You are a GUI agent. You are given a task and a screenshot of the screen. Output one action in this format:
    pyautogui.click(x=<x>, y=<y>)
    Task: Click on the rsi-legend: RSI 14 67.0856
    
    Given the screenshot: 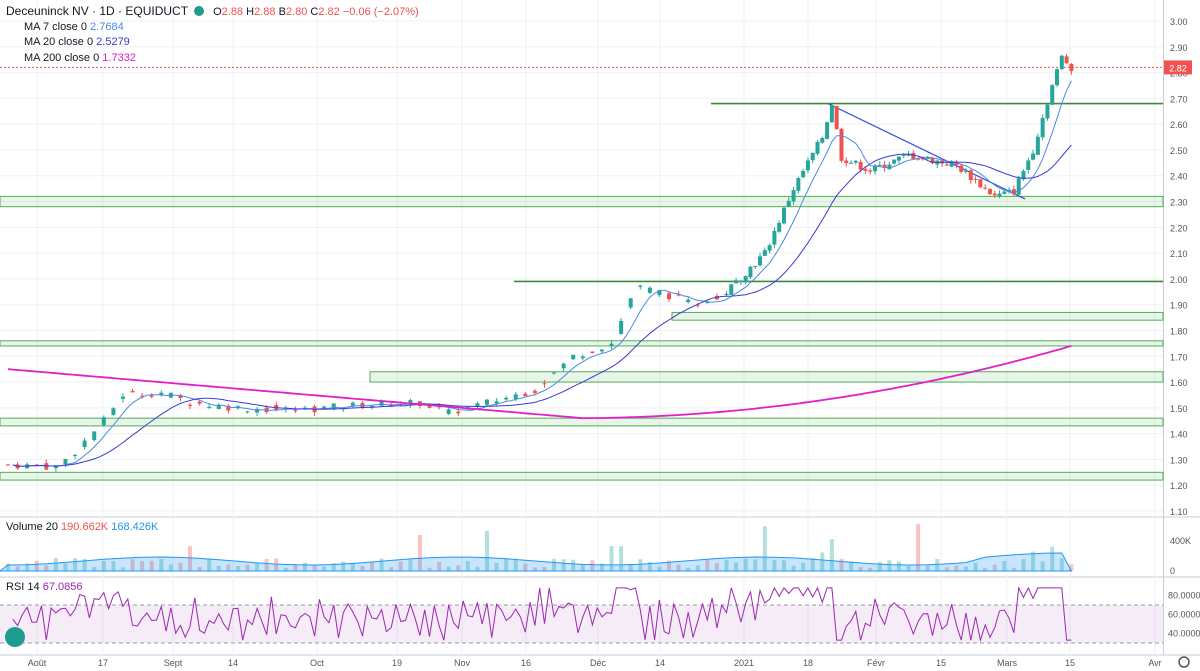 What is the action you would take?
    pyautogui.click(x=44, y=587)
    